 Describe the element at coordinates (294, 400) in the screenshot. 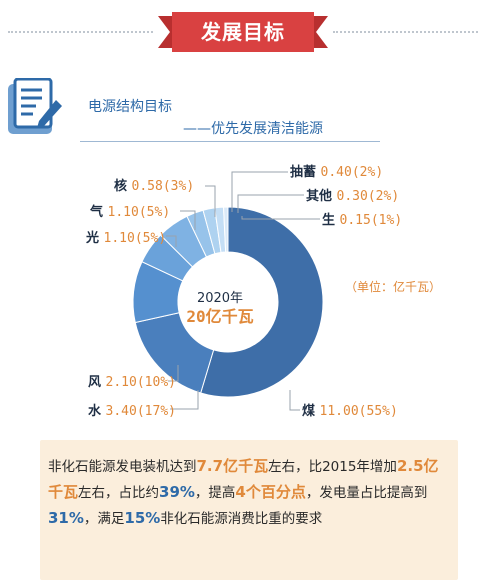

I see `leader-line-coal` at that location.